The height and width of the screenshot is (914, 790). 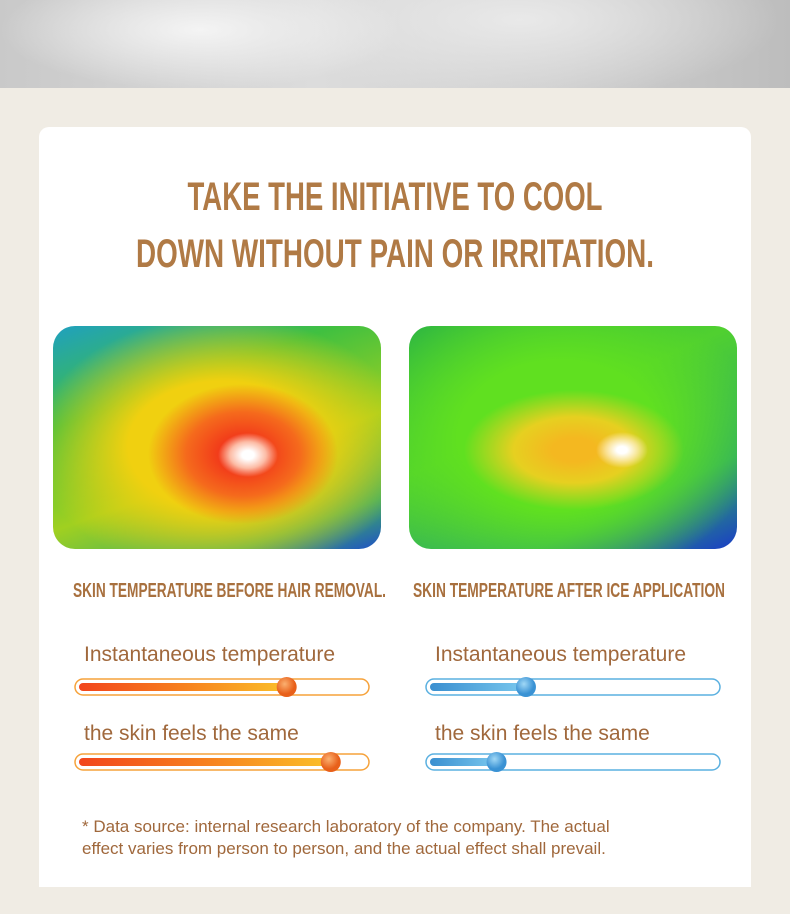 I want to click on caption: SKIN TEMPERATURE AFTER ICE APPLICATION, so click(x=569, y=591).